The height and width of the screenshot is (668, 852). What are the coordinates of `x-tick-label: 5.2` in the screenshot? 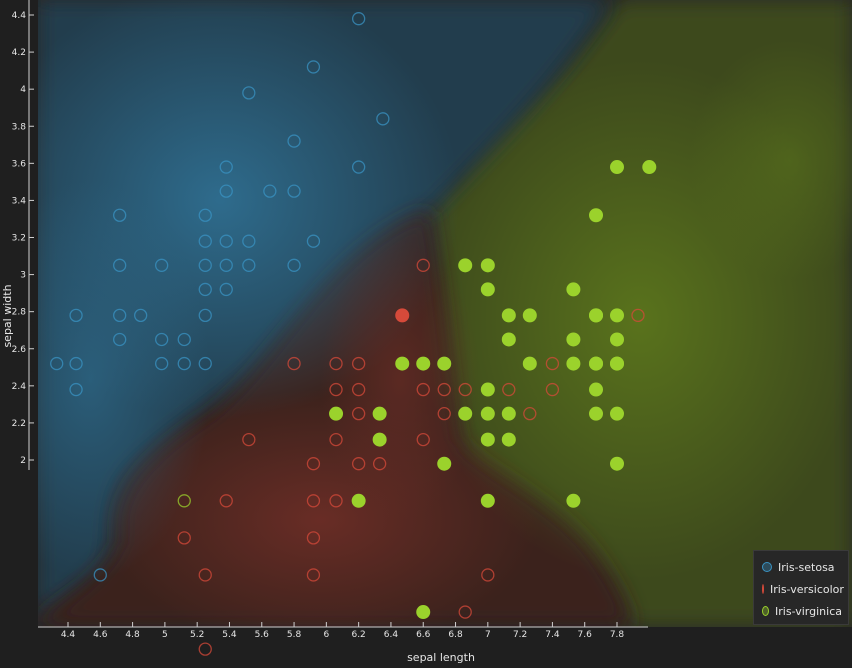 It's located at (197, 635).